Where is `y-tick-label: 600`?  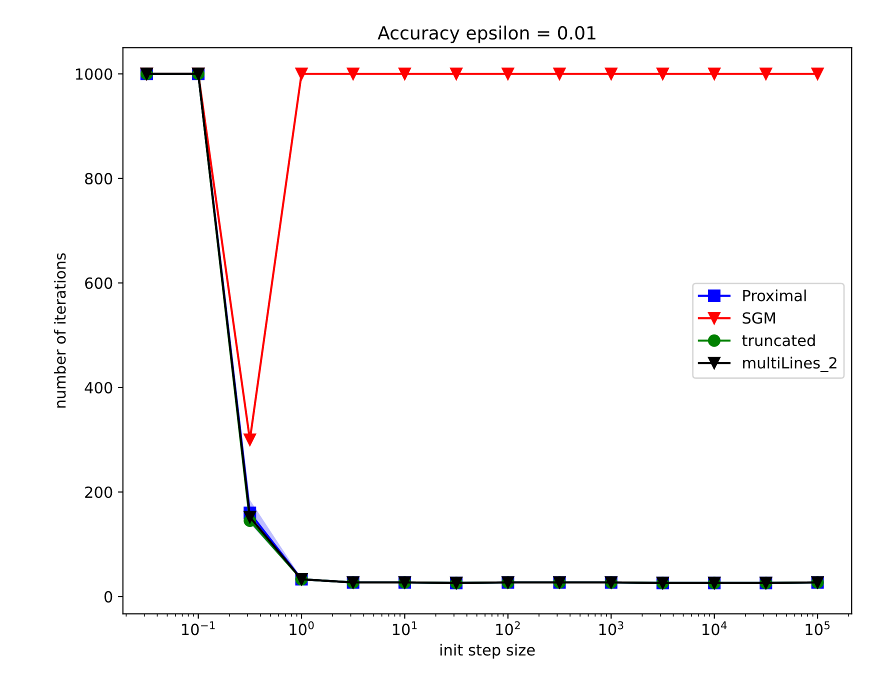 y-tick-label: 600 is located at coordinates (98, 283).